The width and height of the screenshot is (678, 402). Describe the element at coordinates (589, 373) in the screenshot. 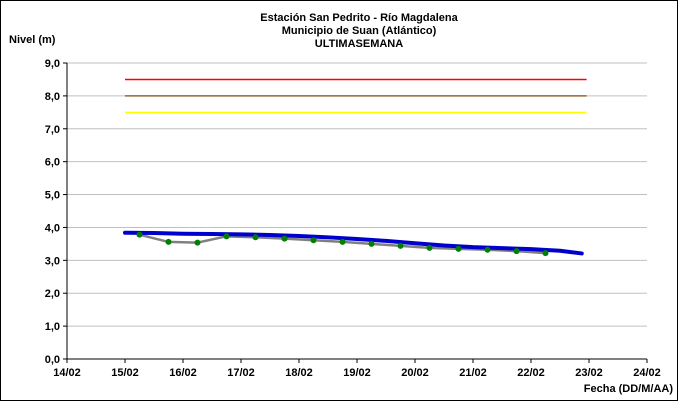

I see `x-tick-label: 23/02` at that location.